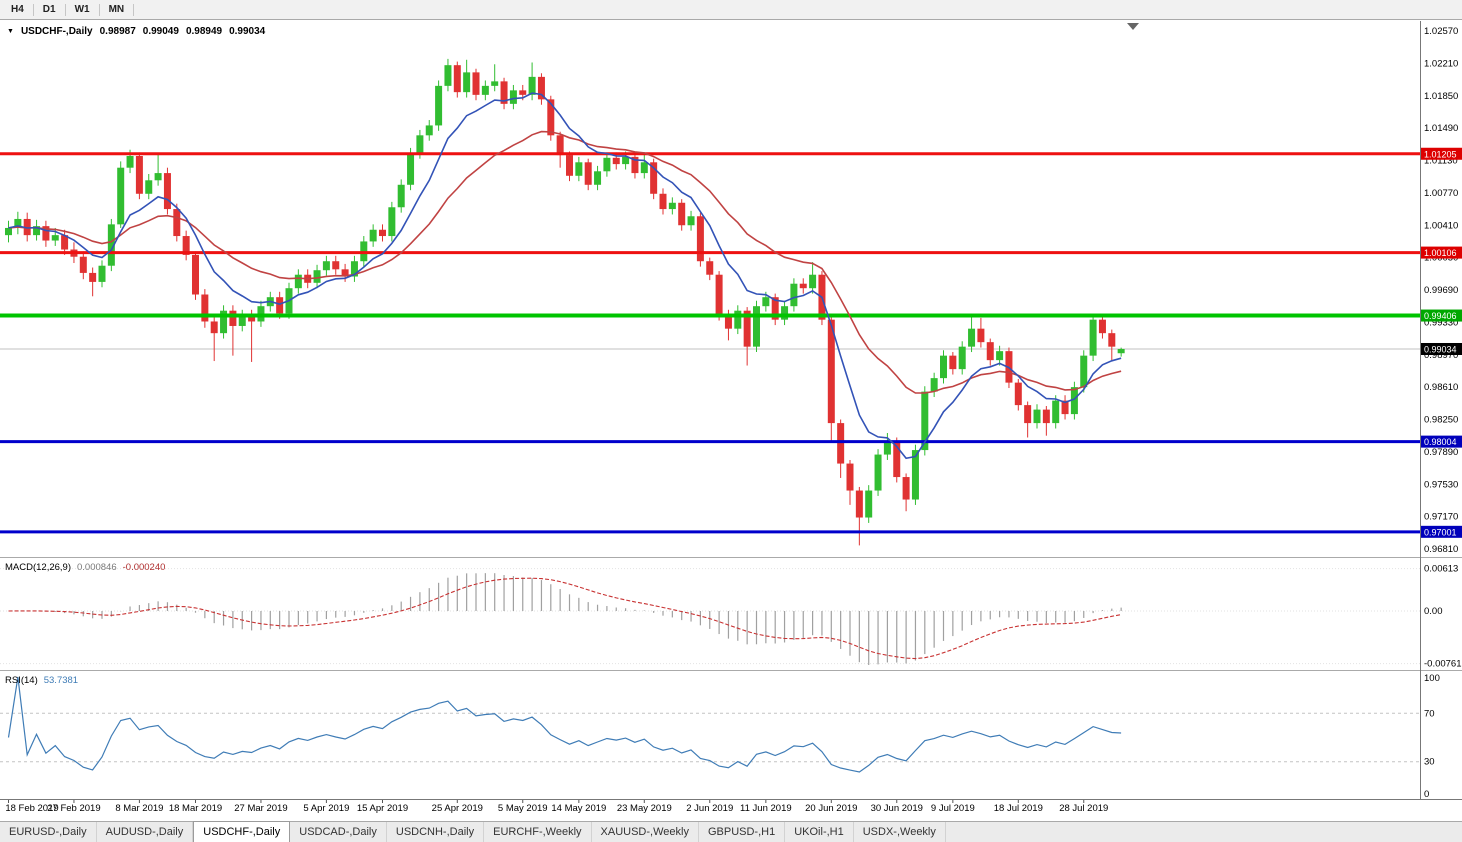 This screenshot has width=1462, height=842. What do you see at coordinates (117, 31) in the screenshot?
I see `ohlc-open: 0.98987` at bounding box center [117, 31].